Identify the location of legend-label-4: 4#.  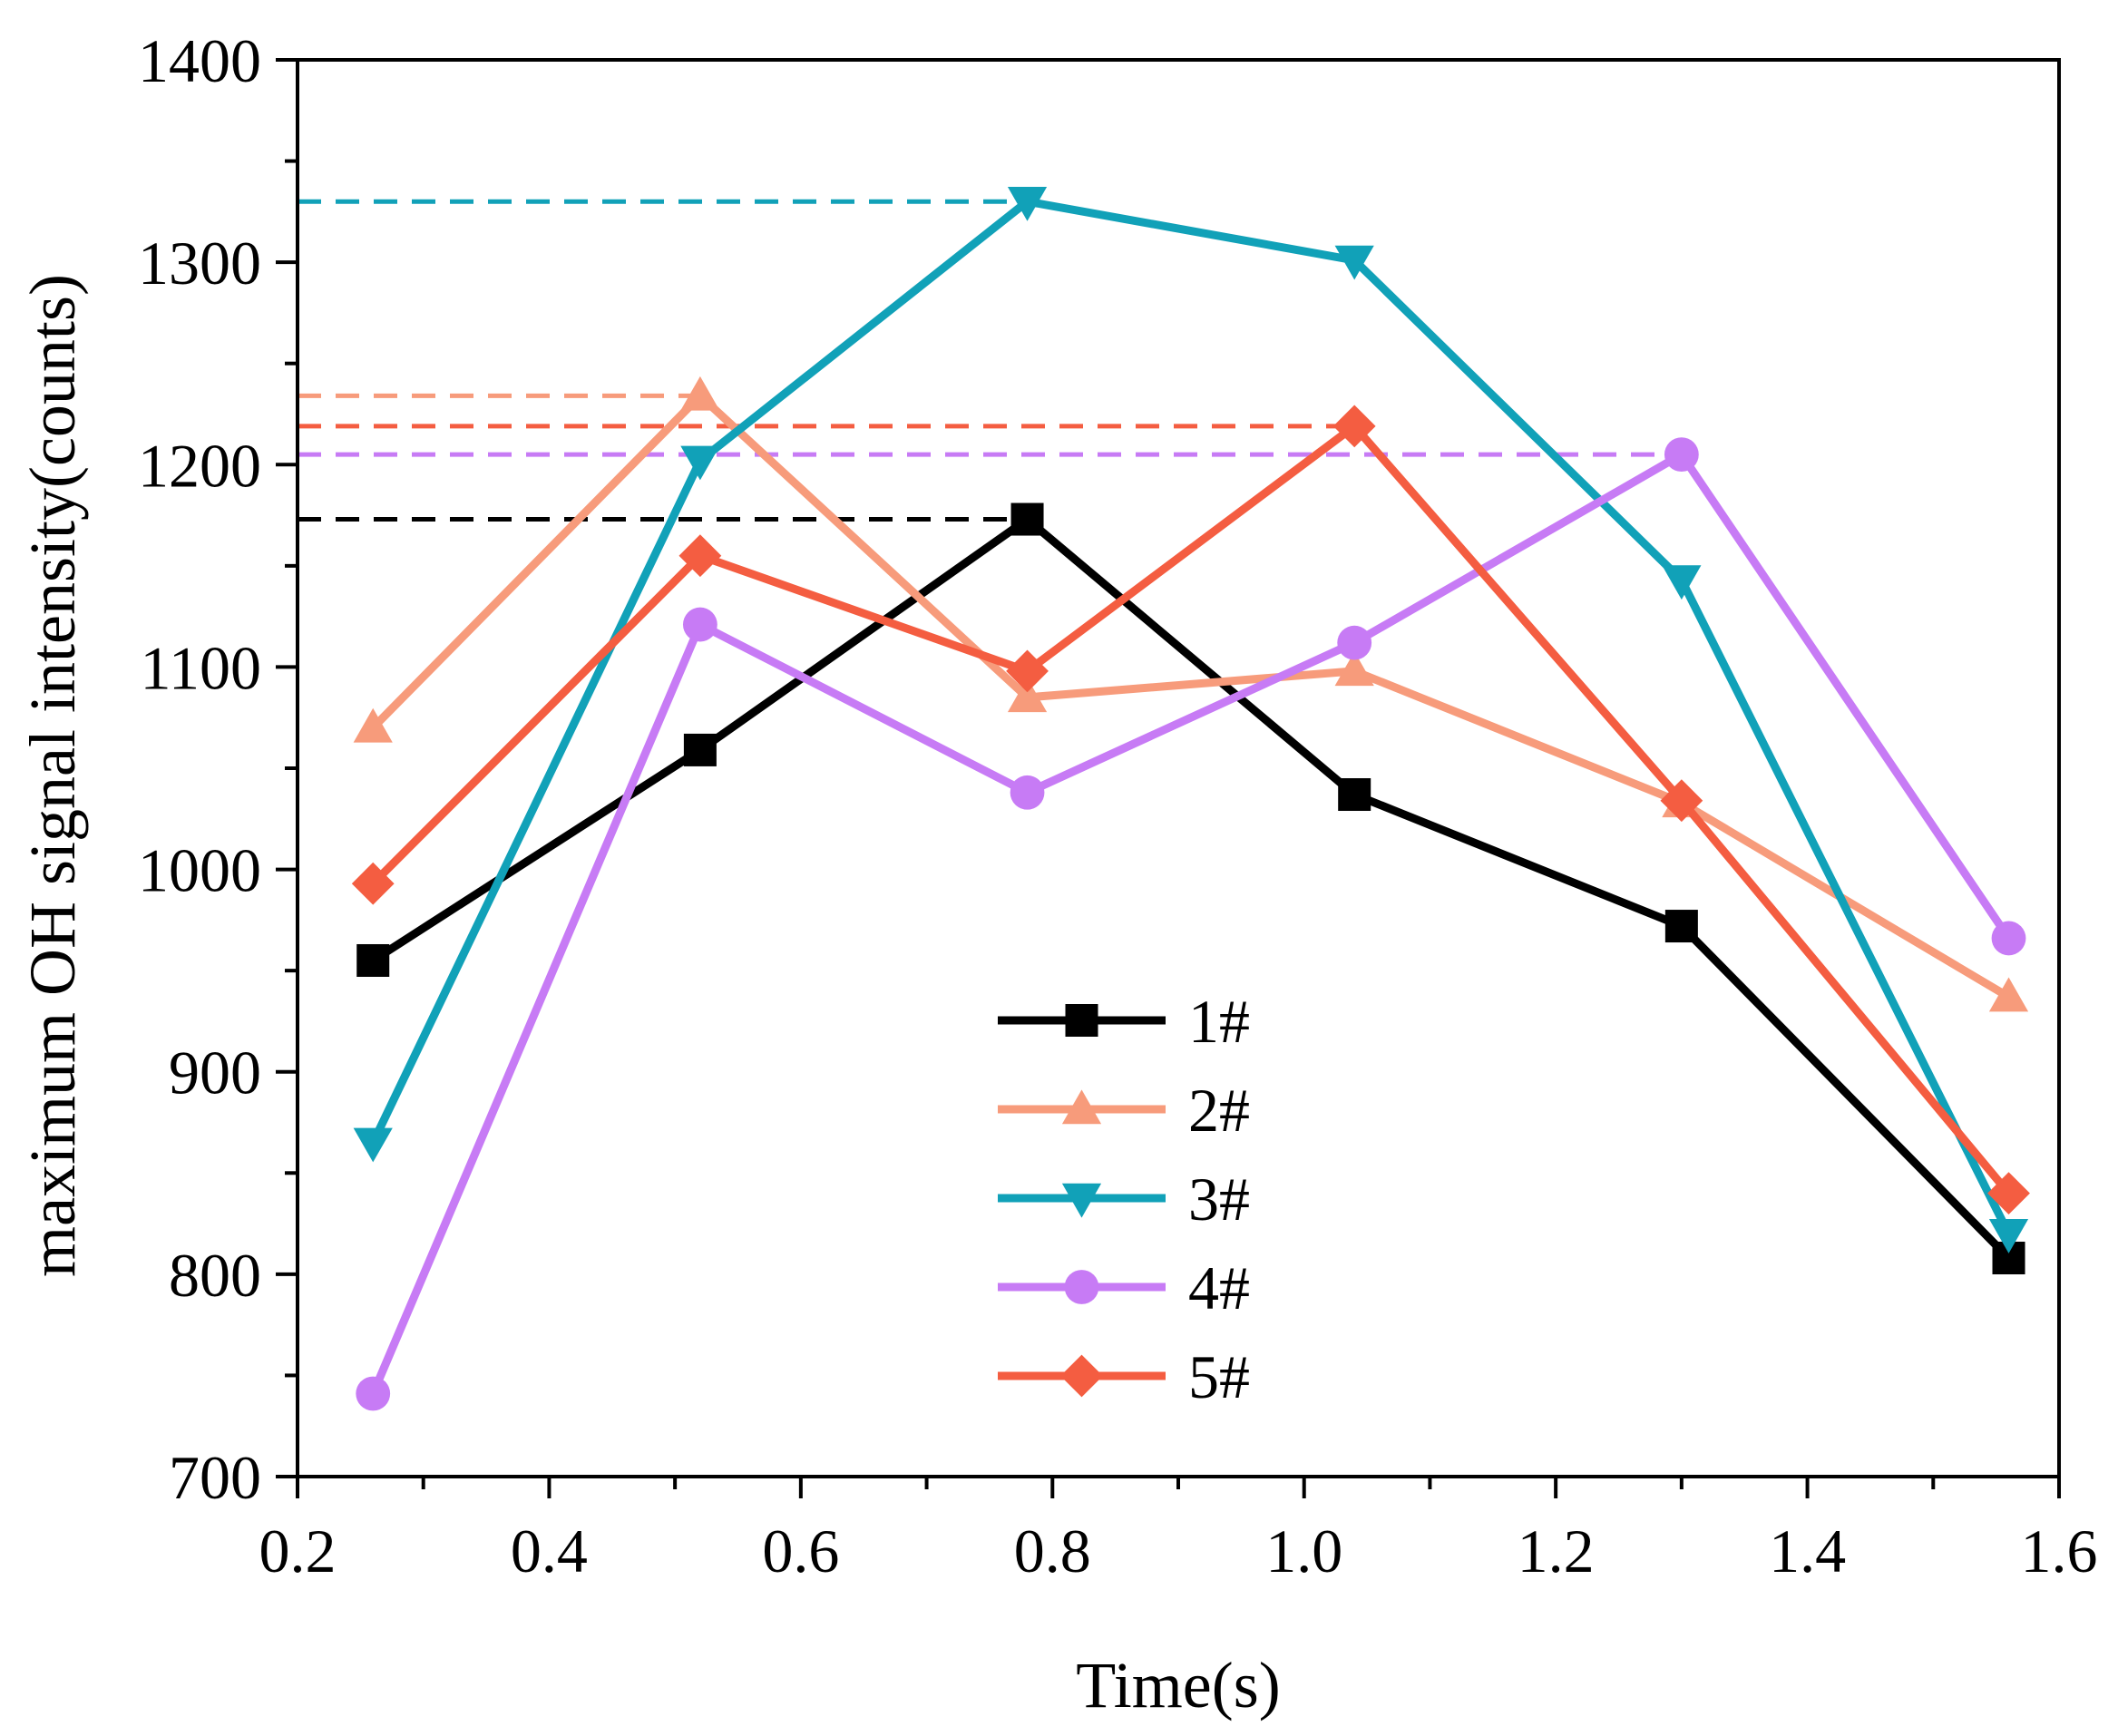
(1219, 1287).